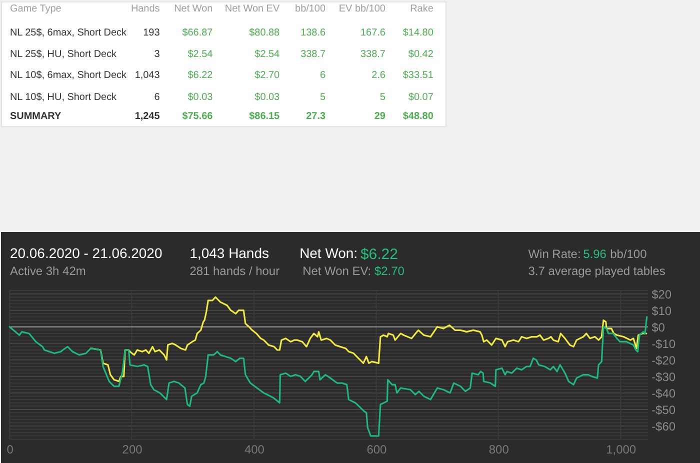 The image size is (700, 463). Describe the element at coordinates (421, 54) in the screenshot. I see `text: $0.42` at that location.